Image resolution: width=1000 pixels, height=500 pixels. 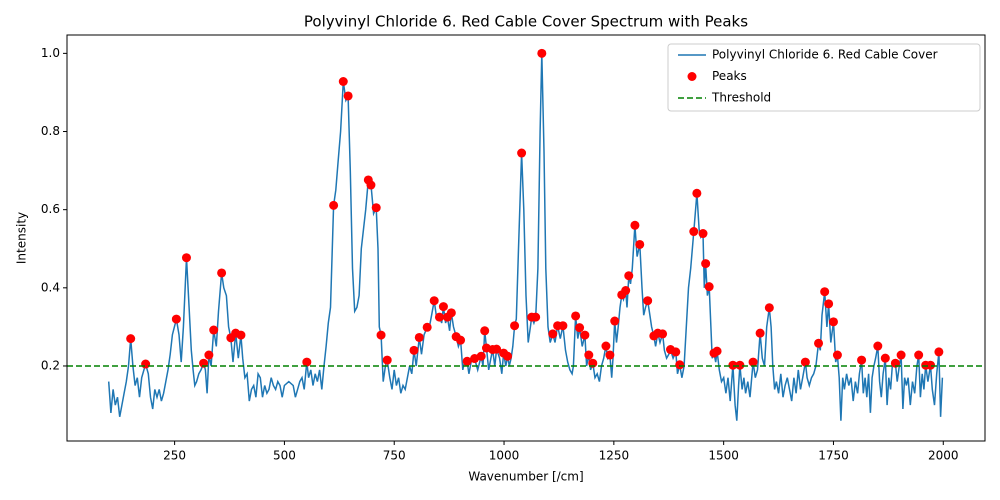 I want to click on x-tick-label: 250, so click(x=174, y=456).